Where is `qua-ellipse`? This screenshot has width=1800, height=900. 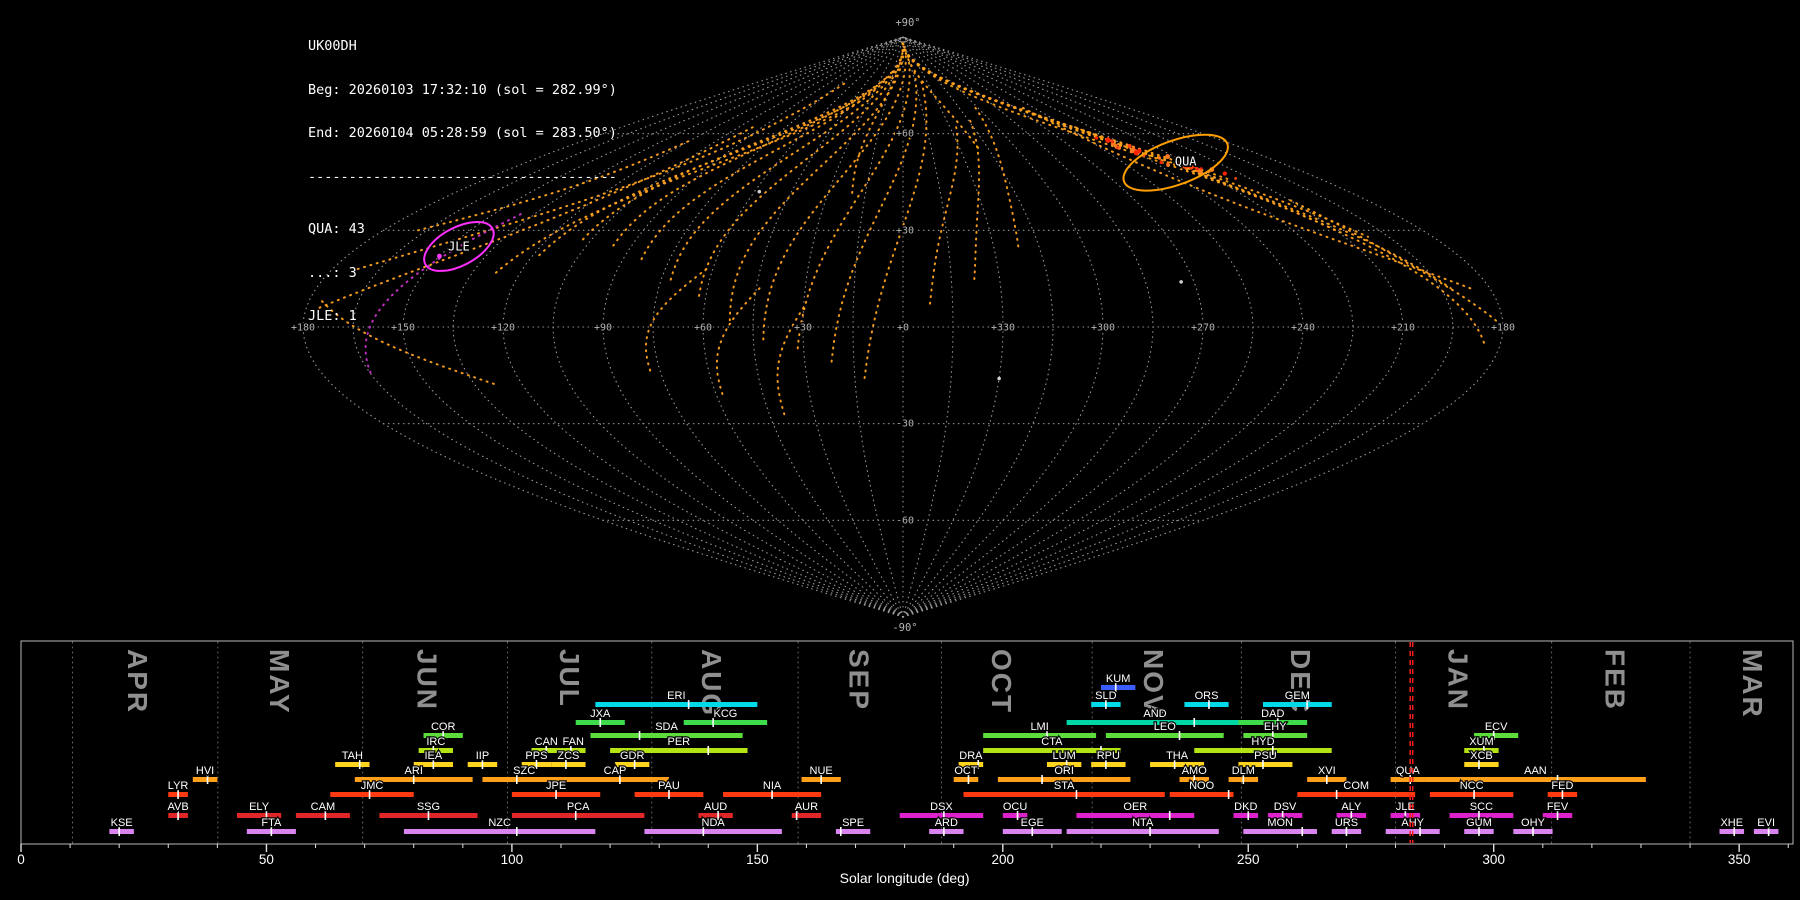
qua-ellipse is located at coordinates (1175, 162).